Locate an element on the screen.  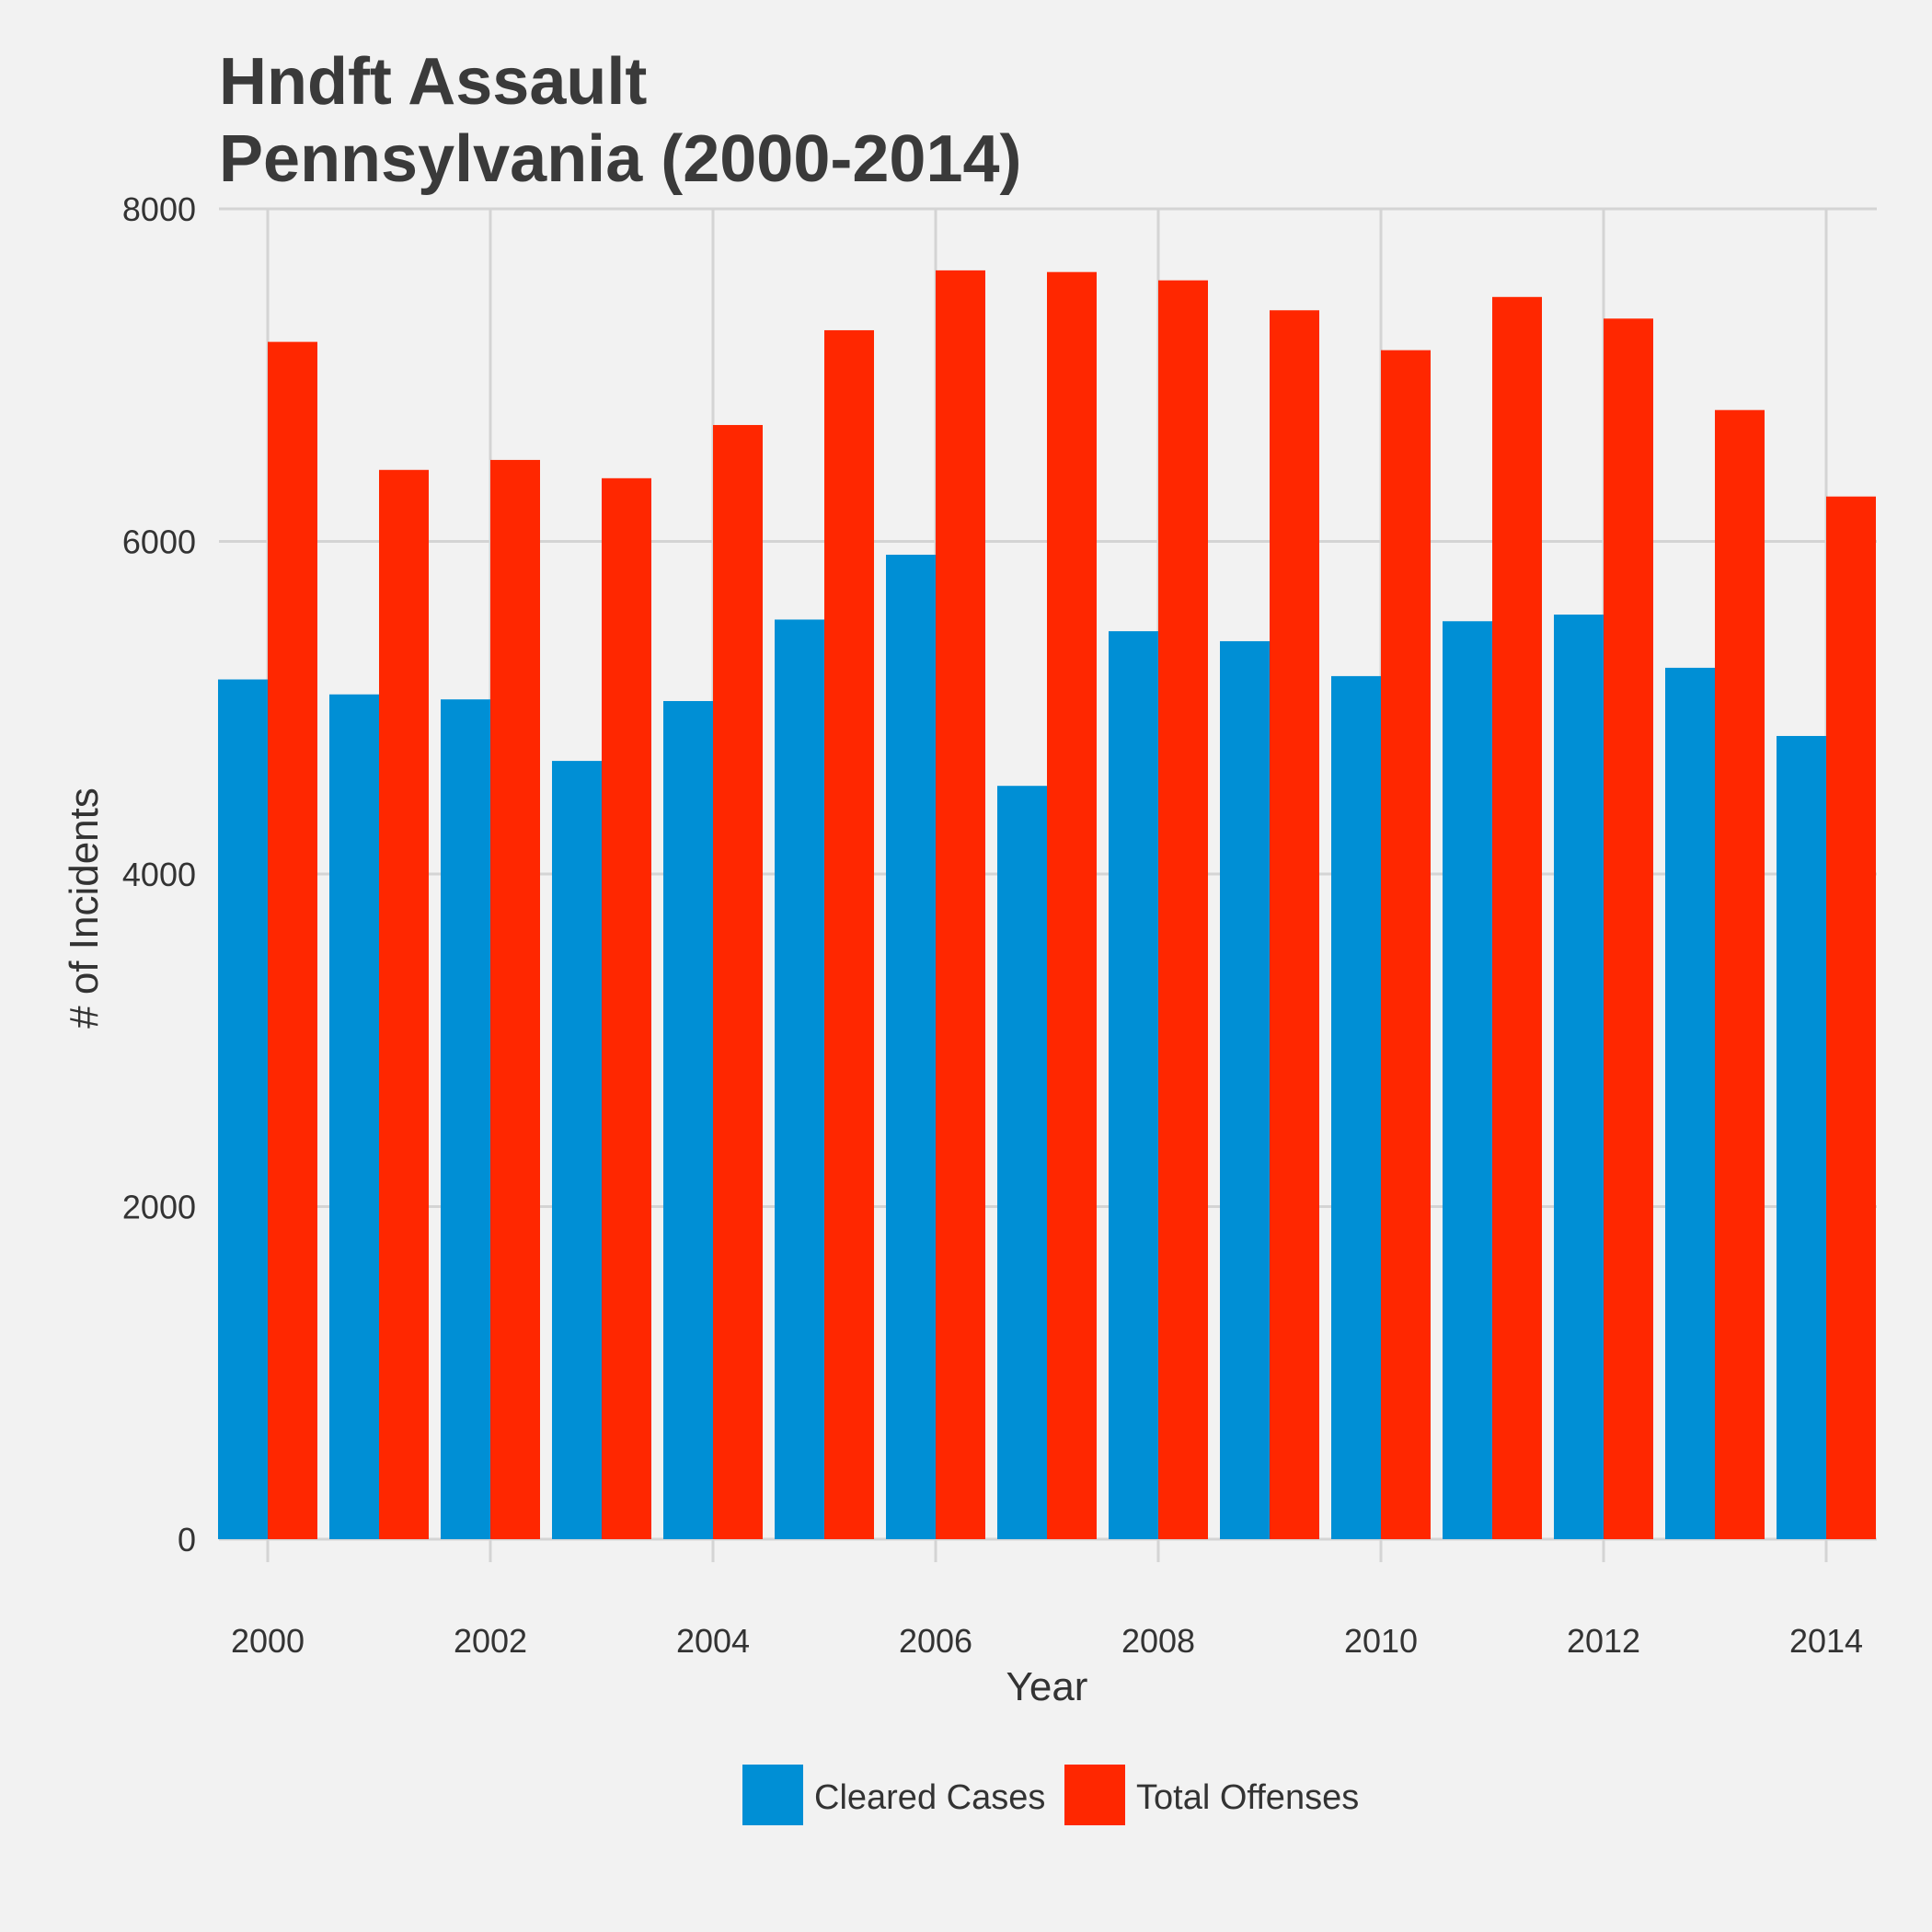
bar-total-offenses-2014 is located at coordinates (1851, 1018).